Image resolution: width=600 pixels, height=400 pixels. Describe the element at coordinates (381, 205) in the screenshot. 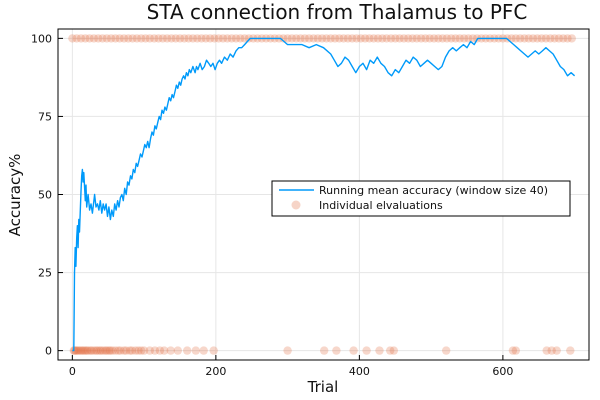

I see `legend-entry-individual: Individual elvaluations` at that location.